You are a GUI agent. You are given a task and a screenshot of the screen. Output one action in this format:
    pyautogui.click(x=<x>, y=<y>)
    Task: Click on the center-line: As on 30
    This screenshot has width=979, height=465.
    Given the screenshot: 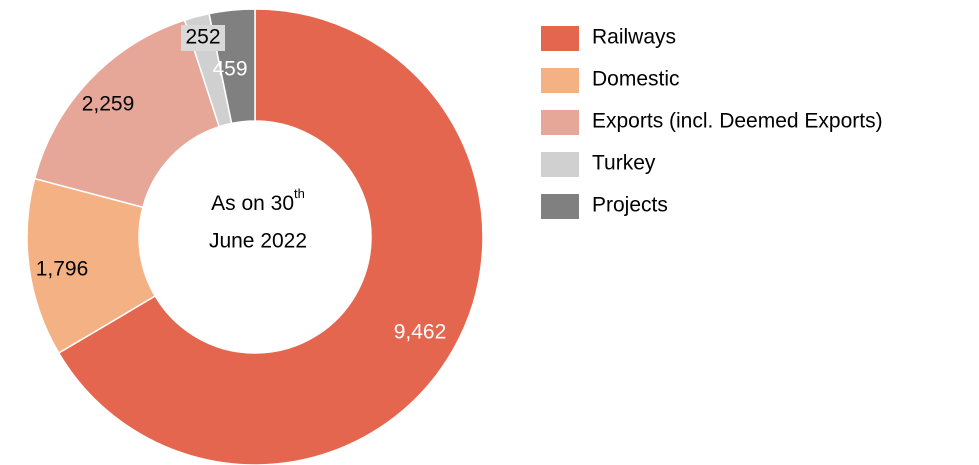 What is the action you would take?
    pyautogui.click(x=252, y=203)
    